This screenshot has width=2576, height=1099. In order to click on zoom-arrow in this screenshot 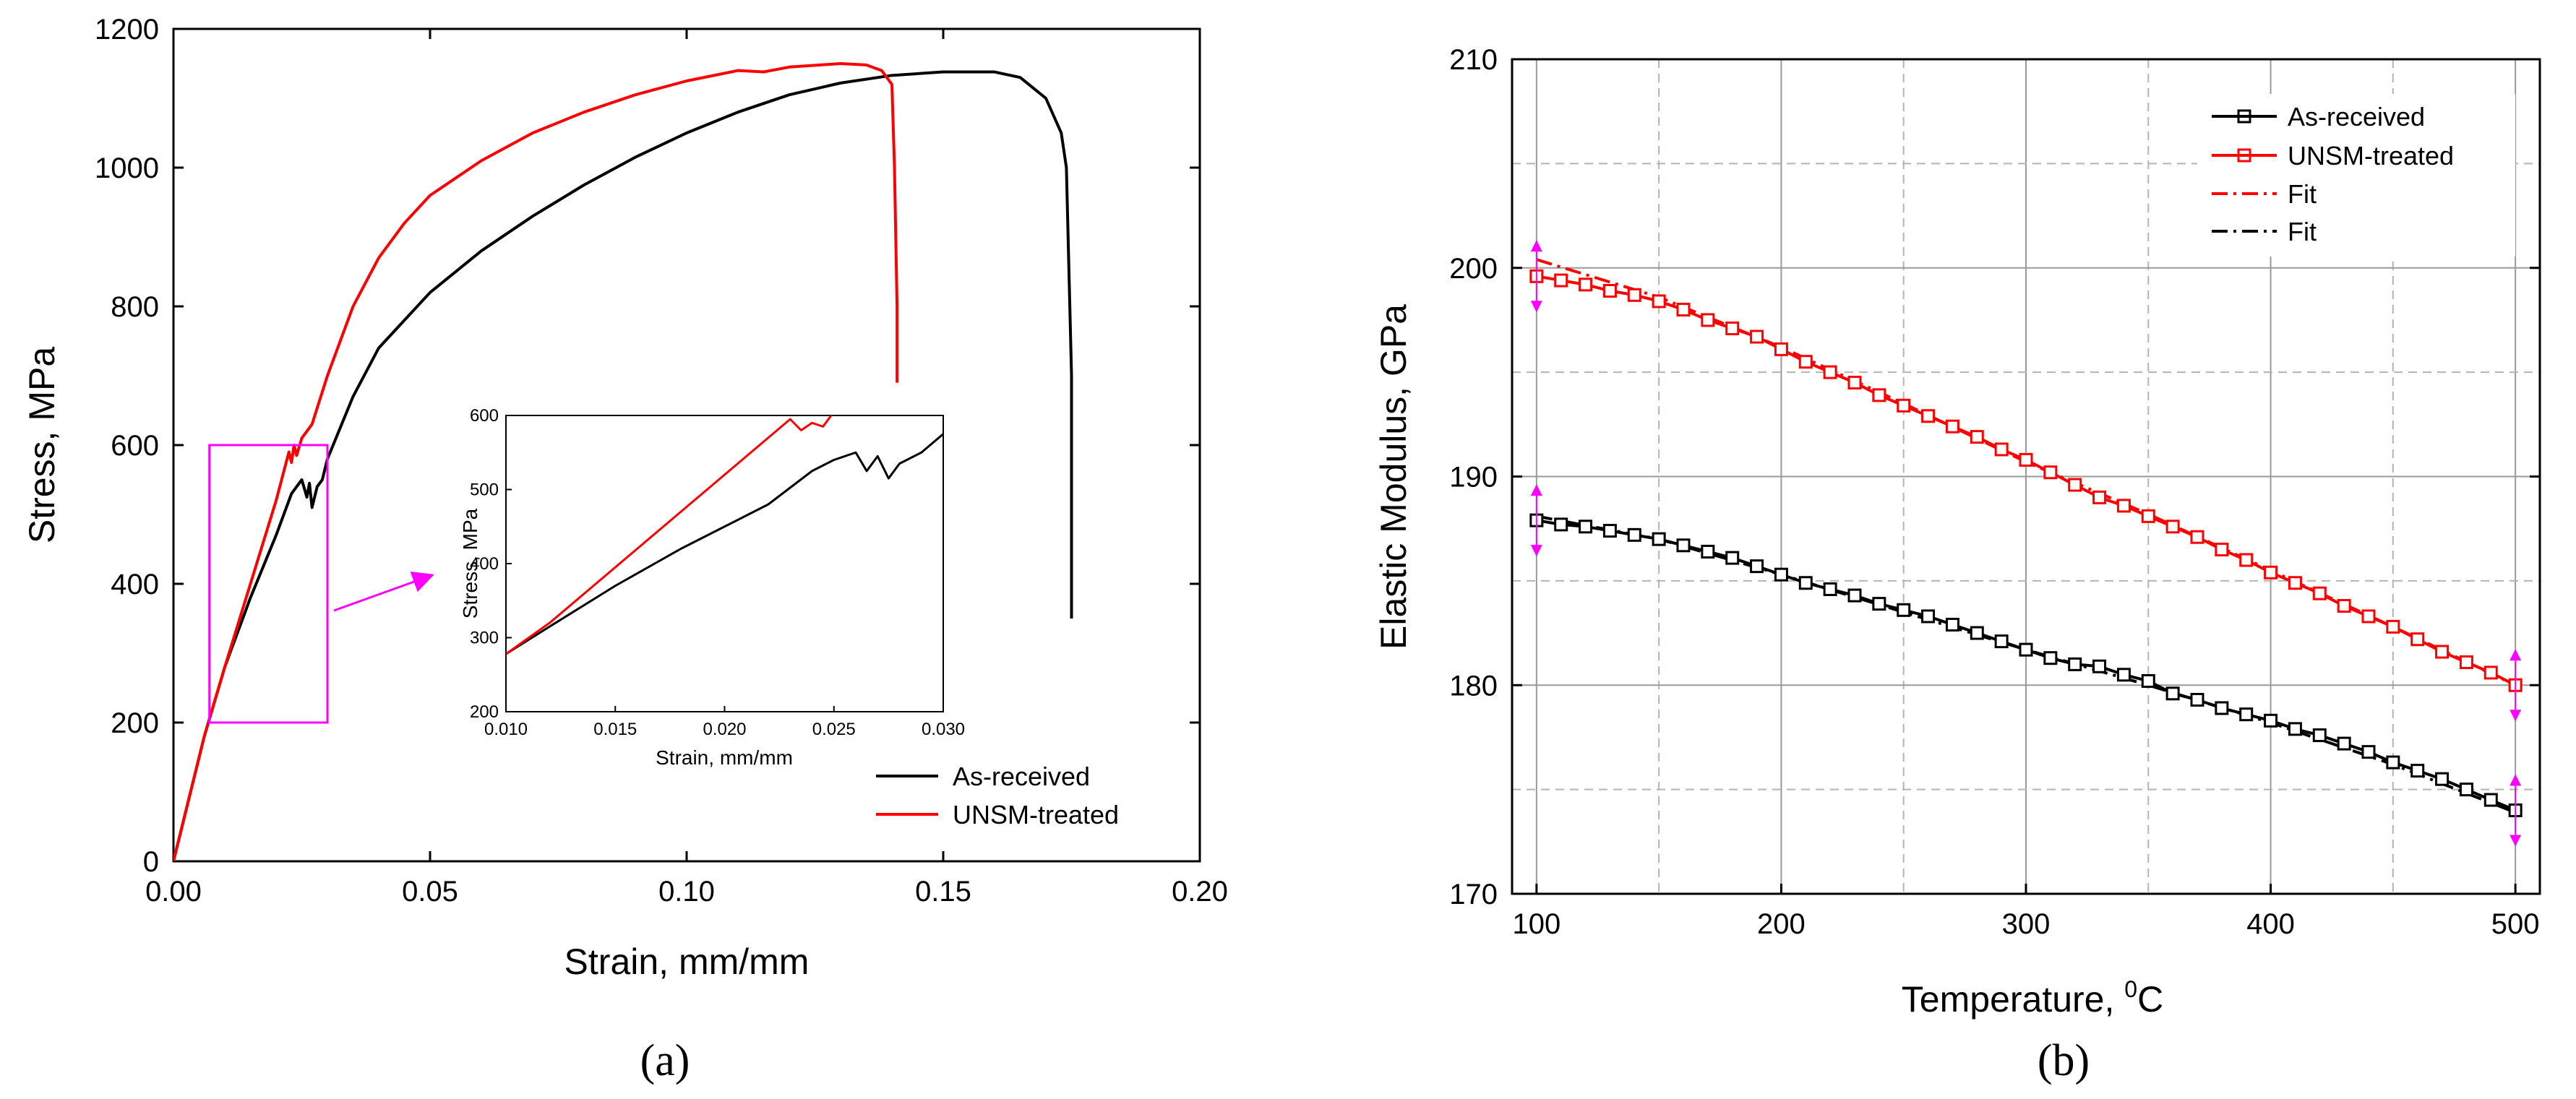, I will do `click(384, 592)`.